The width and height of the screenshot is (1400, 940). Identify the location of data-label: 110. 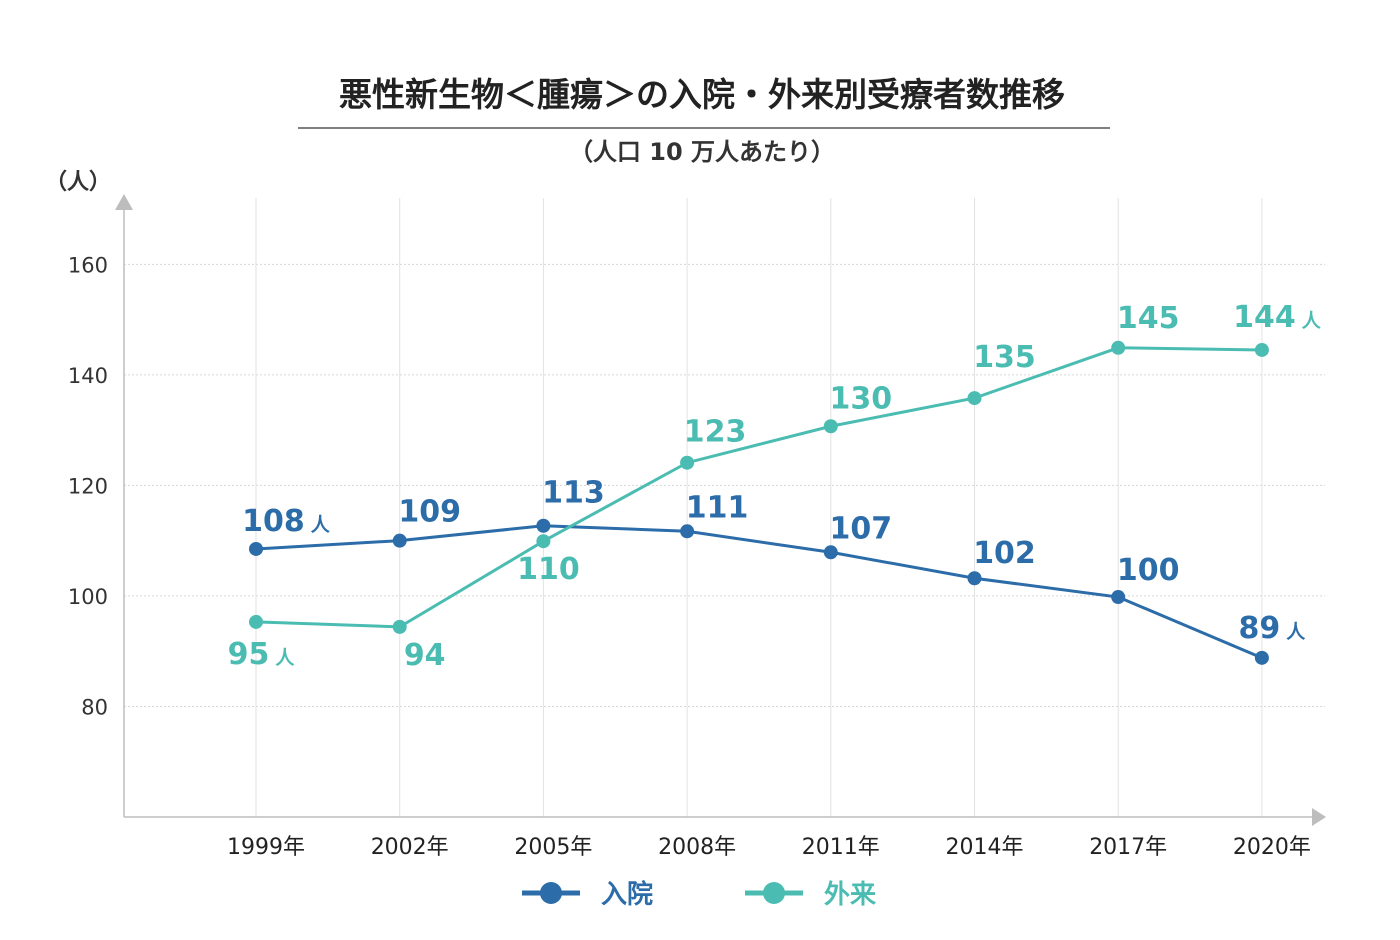
(548, 569).